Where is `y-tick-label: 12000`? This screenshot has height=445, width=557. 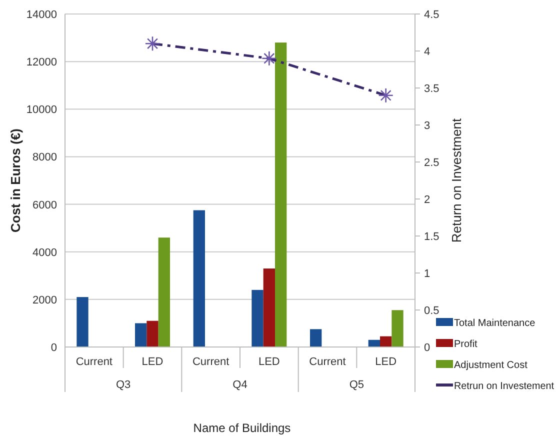
y-tick-label: 12000 is located at coordinates (41, 62).